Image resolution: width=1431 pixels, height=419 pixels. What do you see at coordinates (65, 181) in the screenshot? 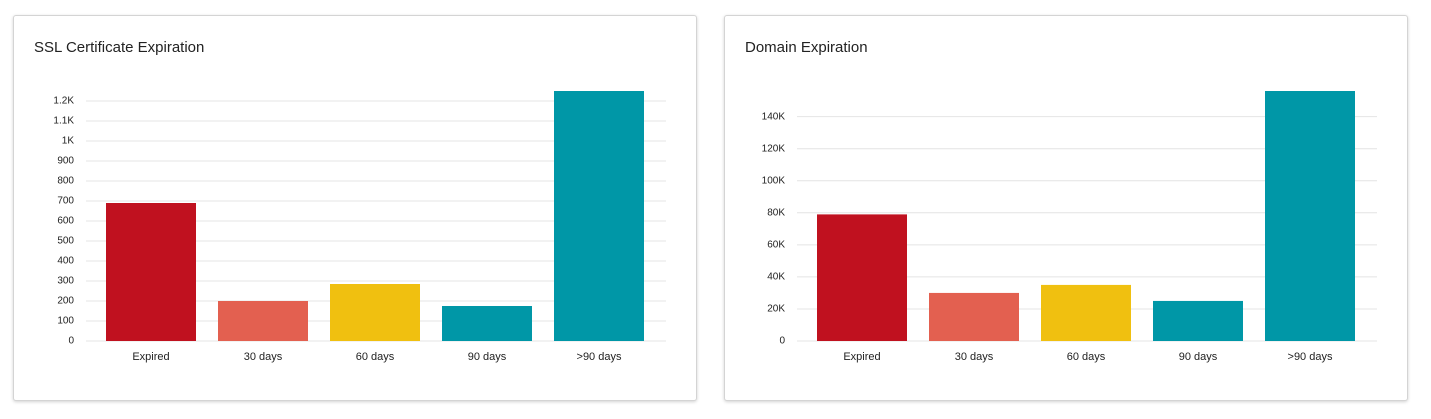
I see `y-tick-label: 800` at bounding box center [65, 181].